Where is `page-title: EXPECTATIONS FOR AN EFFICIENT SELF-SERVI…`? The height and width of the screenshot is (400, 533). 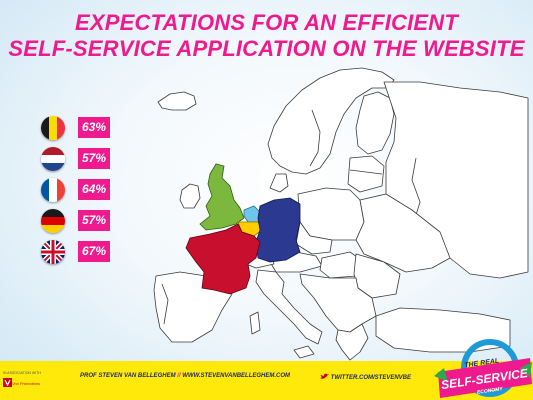
page-title: EXPECTATIONS FOR AN EFFICIENT SELF-SERVI… is located at coordinates (266, 36).